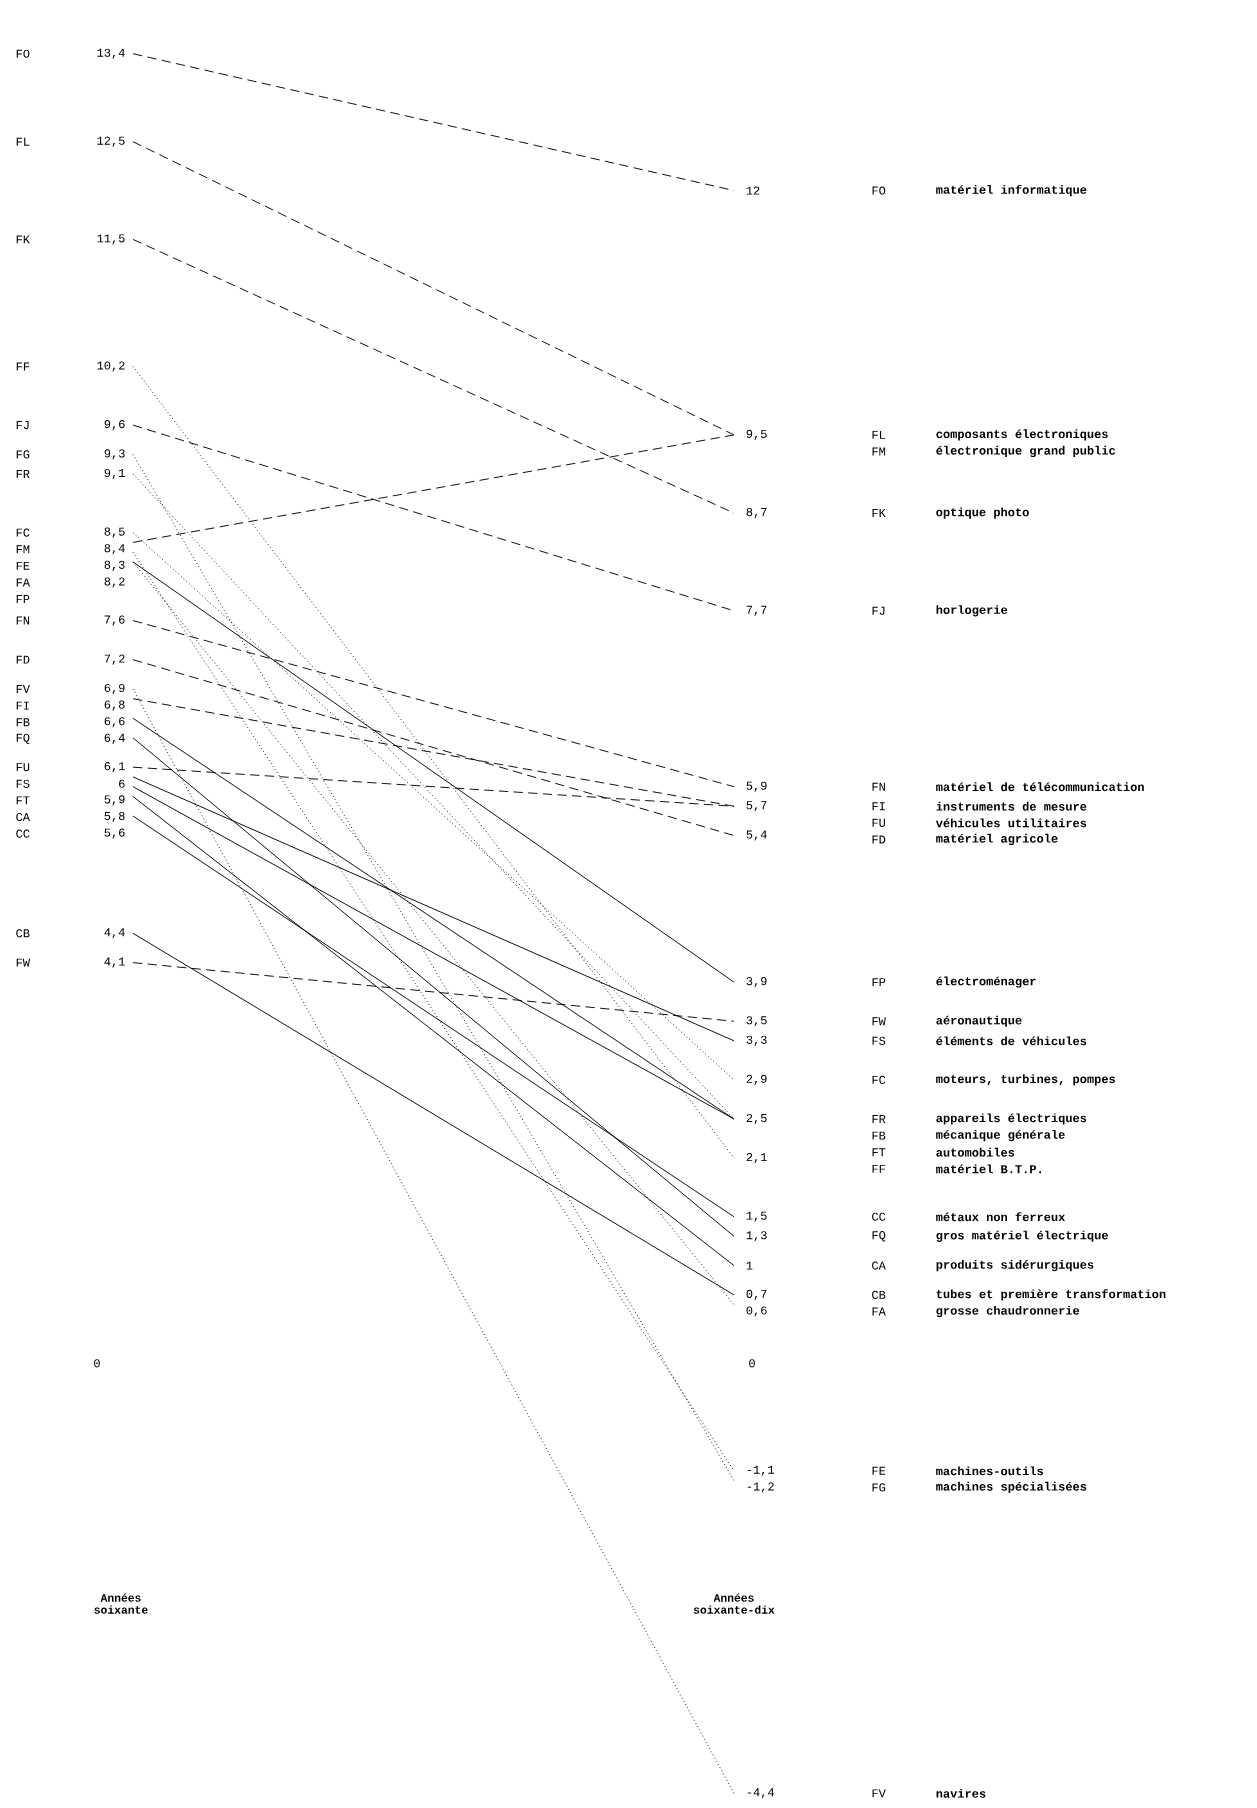 The image size is (1257, 1808). What do you see at coordinates (879, 1470) in the screenshot?
I see `text: FE` at bounding box center [879, 1470].